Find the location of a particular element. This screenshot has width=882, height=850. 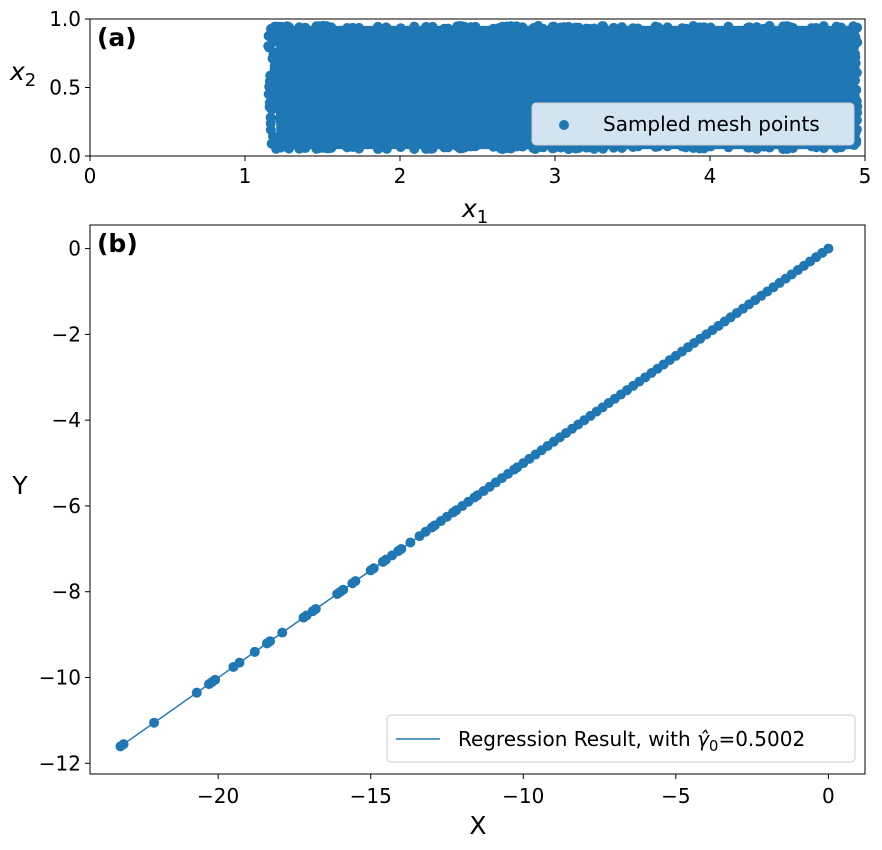

panel-b-label: (b) is located at coordinates (117, 243).